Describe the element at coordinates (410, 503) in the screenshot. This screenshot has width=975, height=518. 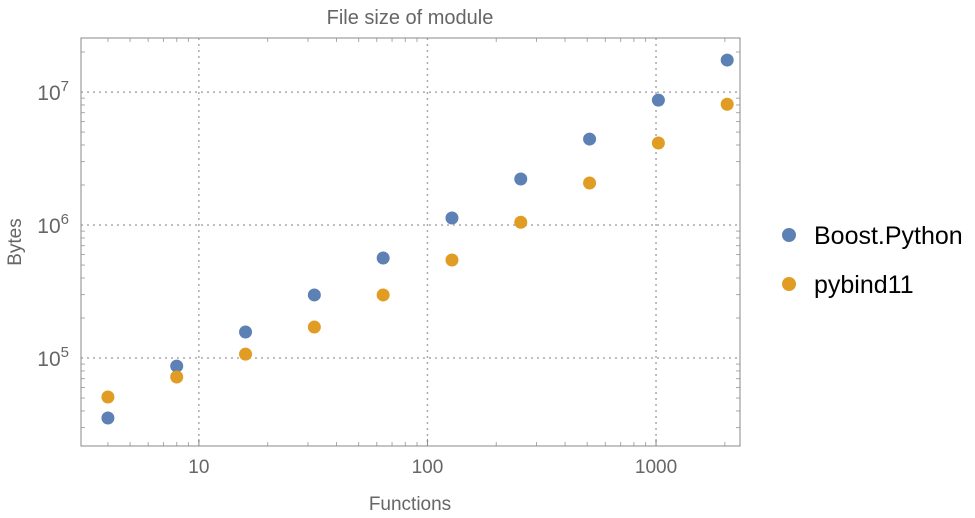
I see `x-axis-label: Functions` at that location.